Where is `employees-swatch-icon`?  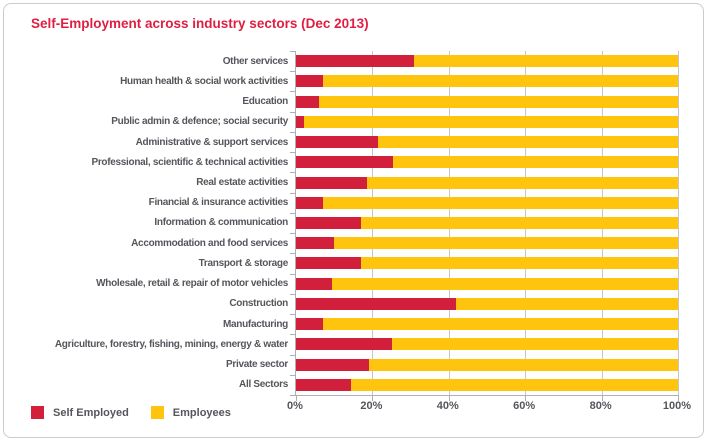
employees-swatch-icon is located at coordinates (157, 412).